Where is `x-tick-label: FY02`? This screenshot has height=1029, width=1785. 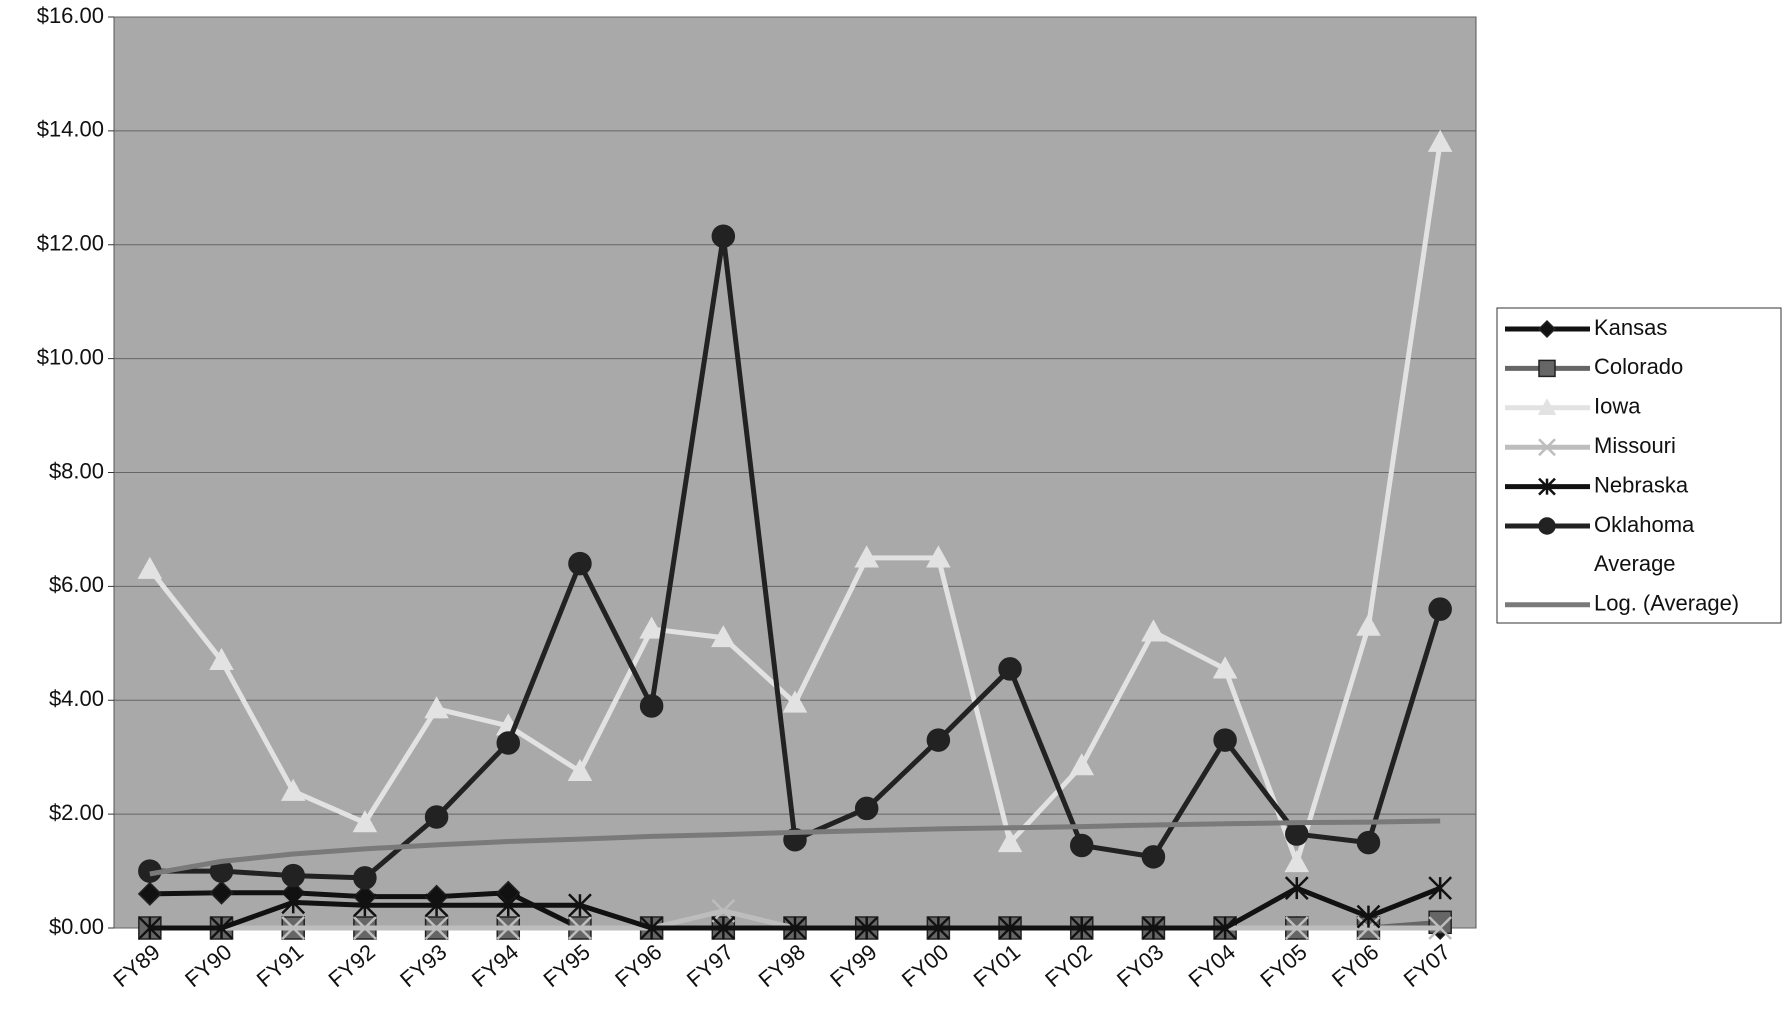
x-tick-label: FY02 is located at coordinates (1068, 965).